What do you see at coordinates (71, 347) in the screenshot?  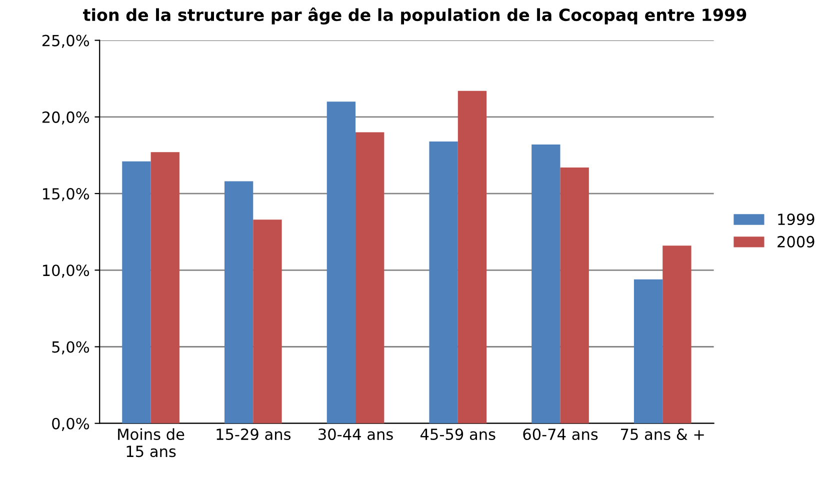 I see `y-tick-label: 5,0%` at bounding box center [71, 347].